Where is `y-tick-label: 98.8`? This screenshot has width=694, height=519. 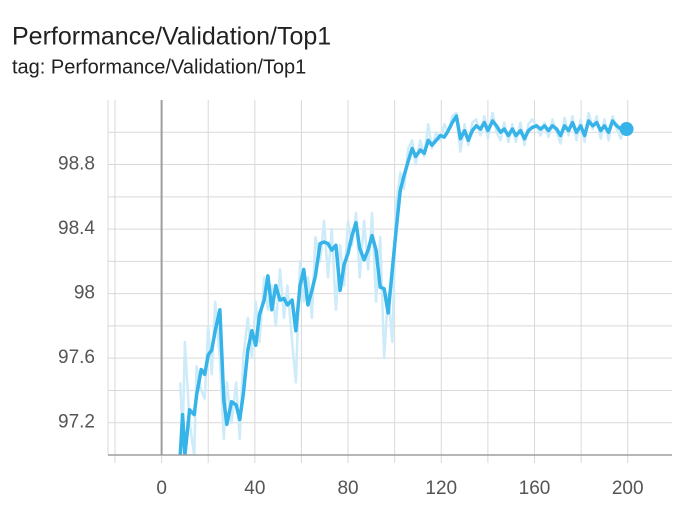 y-tick-label: 98.8 is located at coordinates (76, 164).